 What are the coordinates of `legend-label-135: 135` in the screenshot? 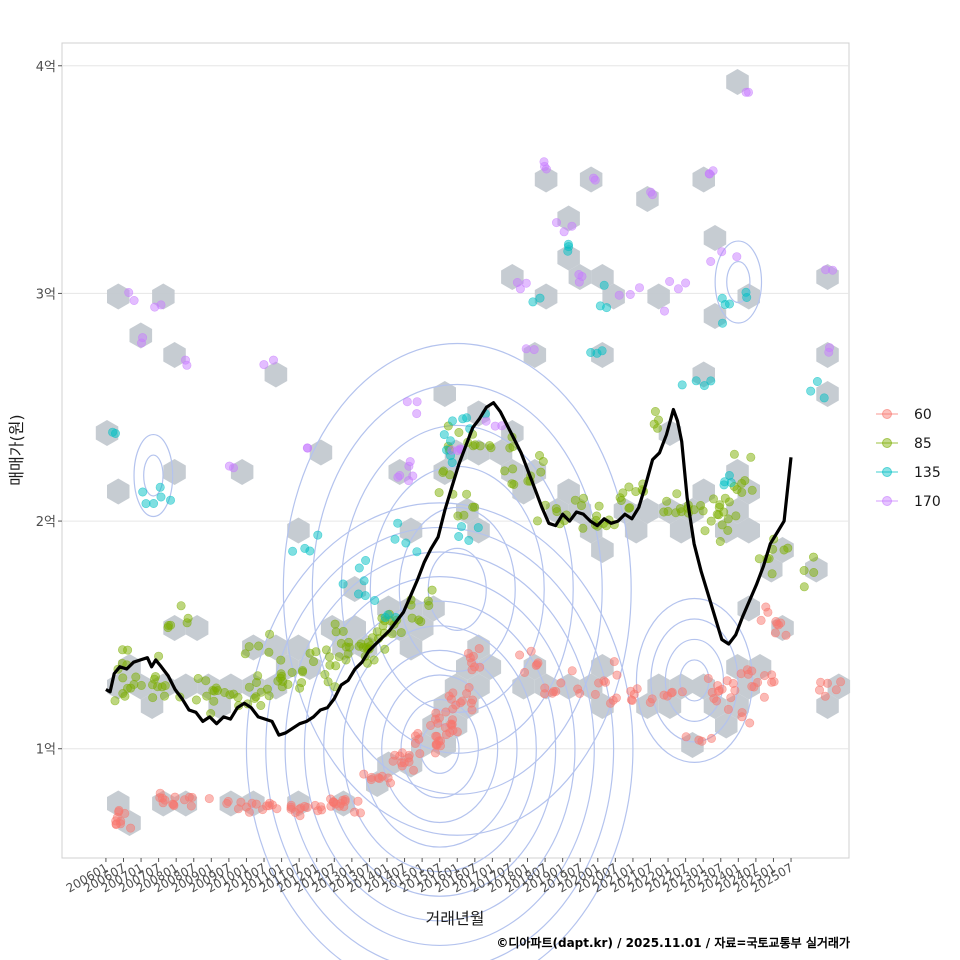 It's located at (927, 473).